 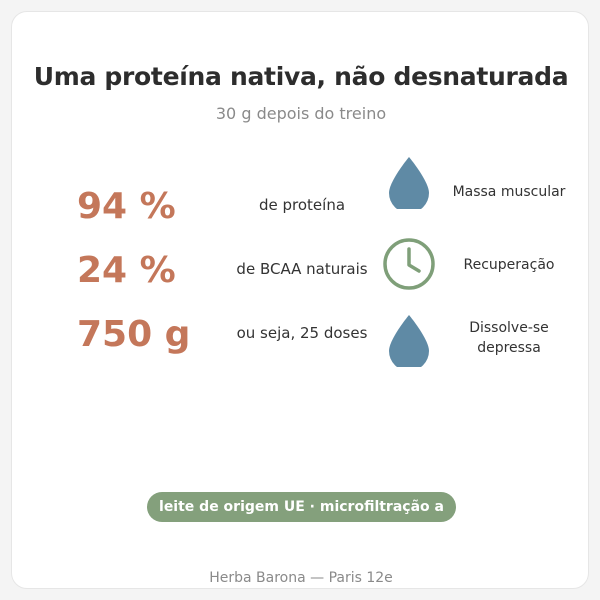 I want to click on card-subtitle: 30 g depois do treino, so click(x=301, y=113).